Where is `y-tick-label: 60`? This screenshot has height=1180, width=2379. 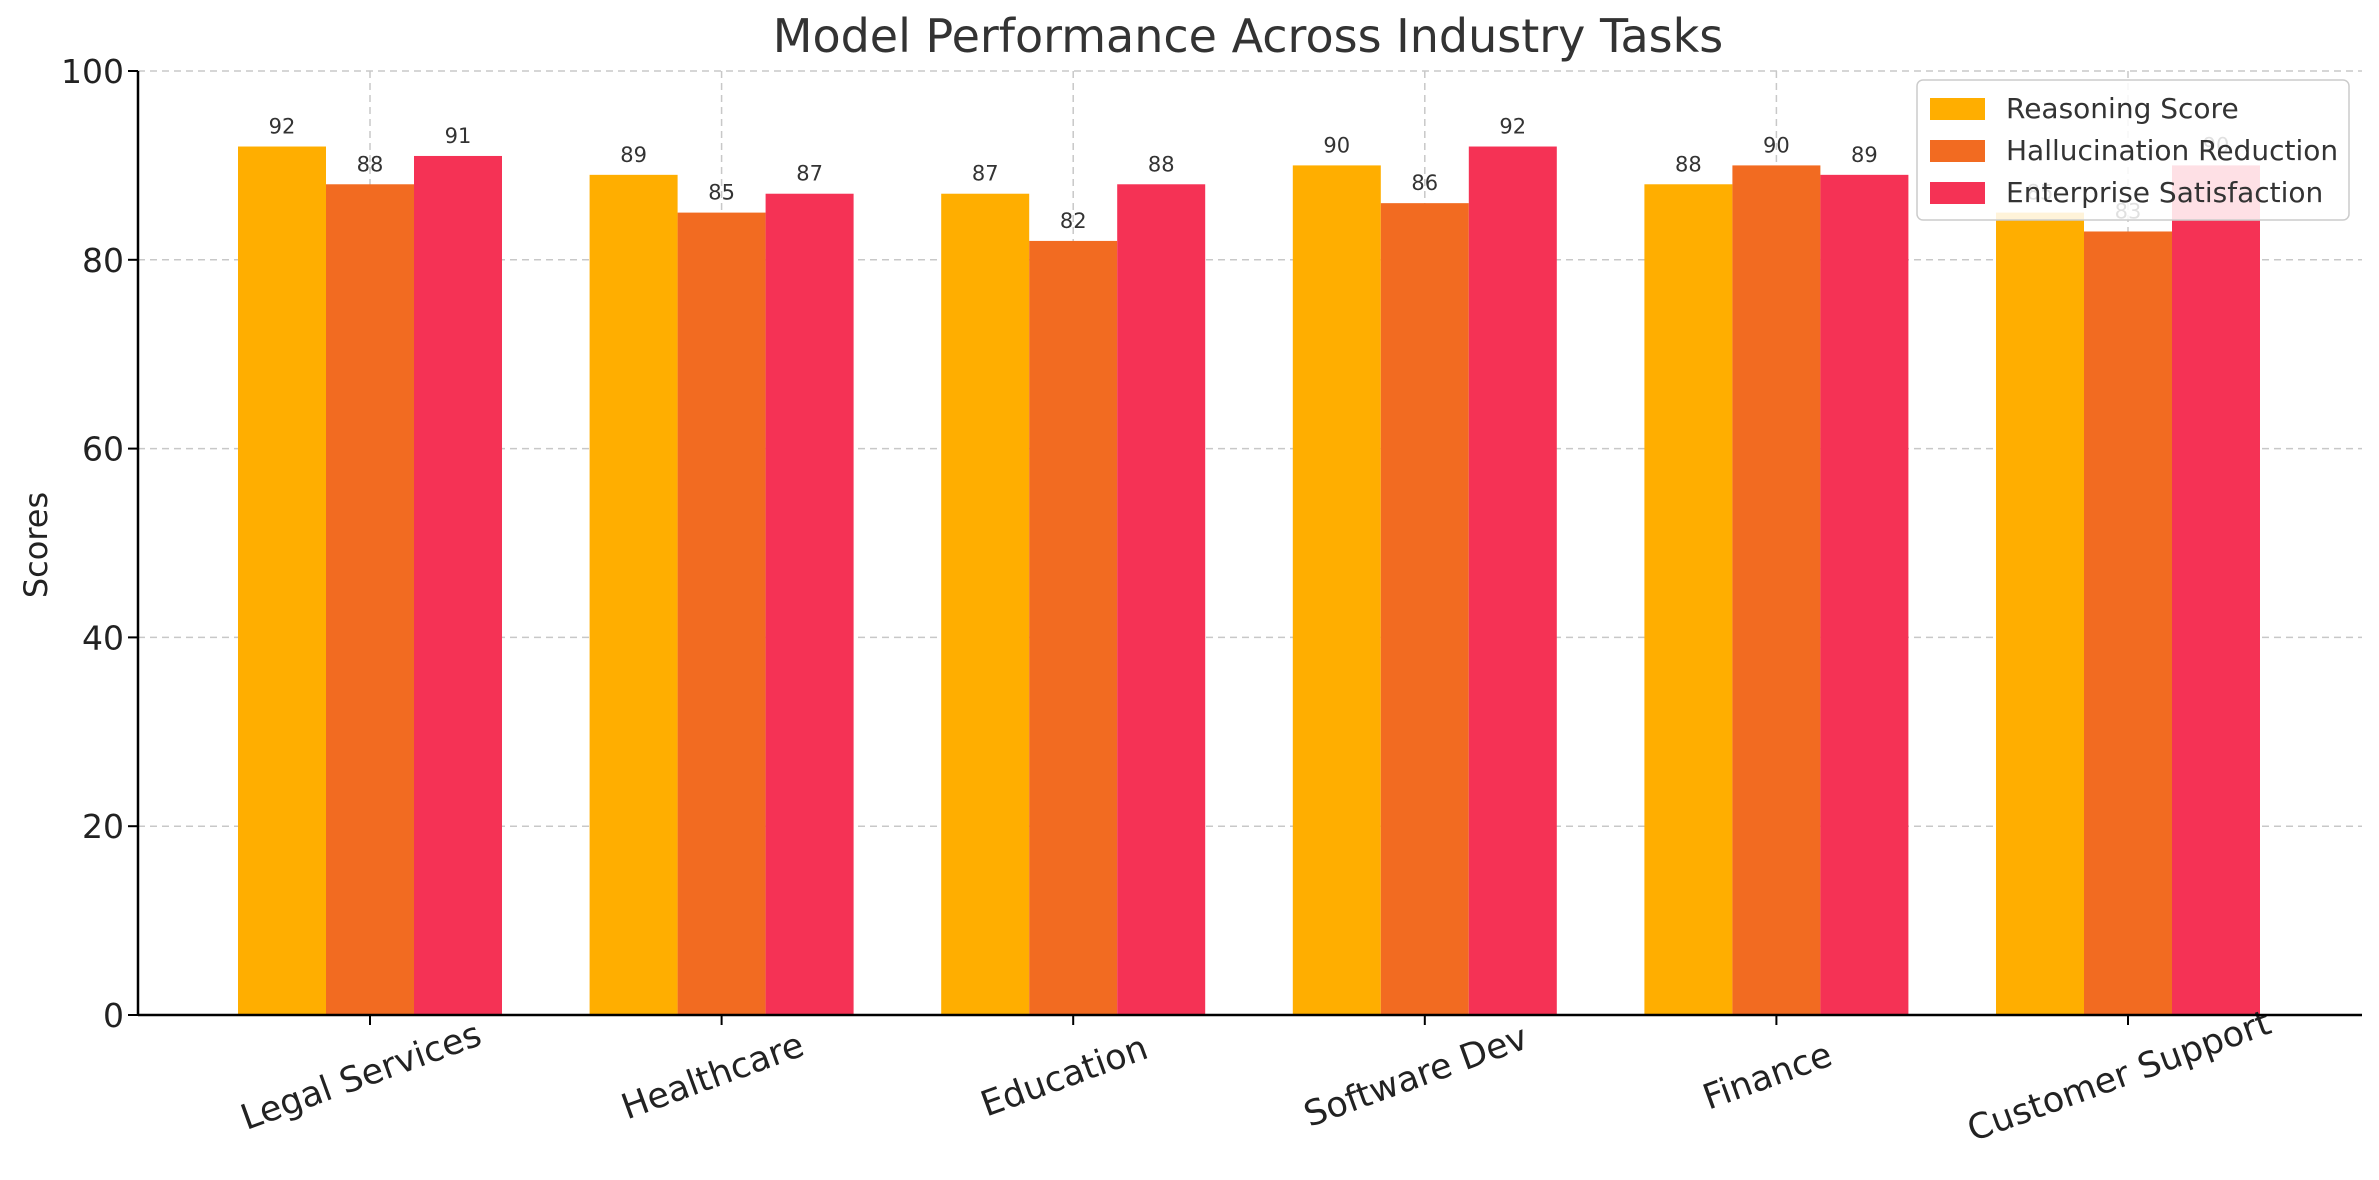
y-tick-label: 60 is located at coordinates (103, 449).